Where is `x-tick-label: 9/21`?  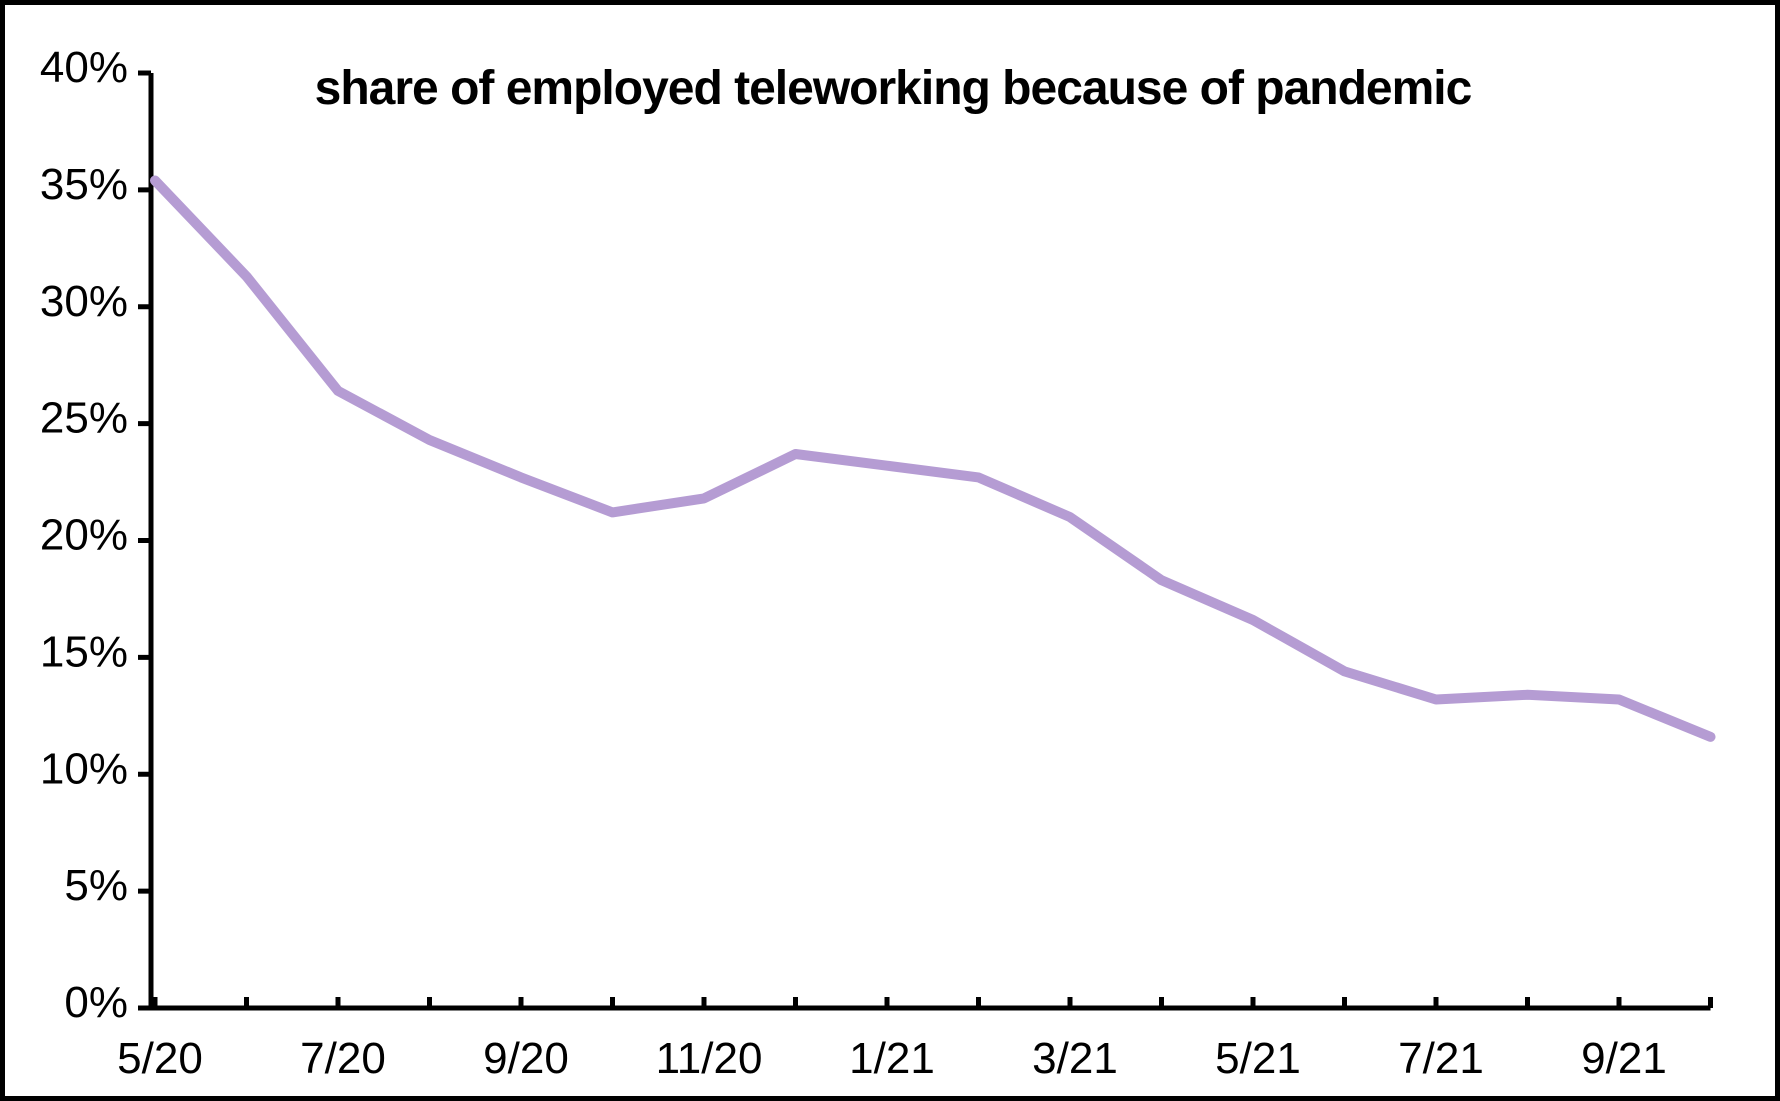 x-tick-label: 9/21 is located at coordinates (1624, 1058).